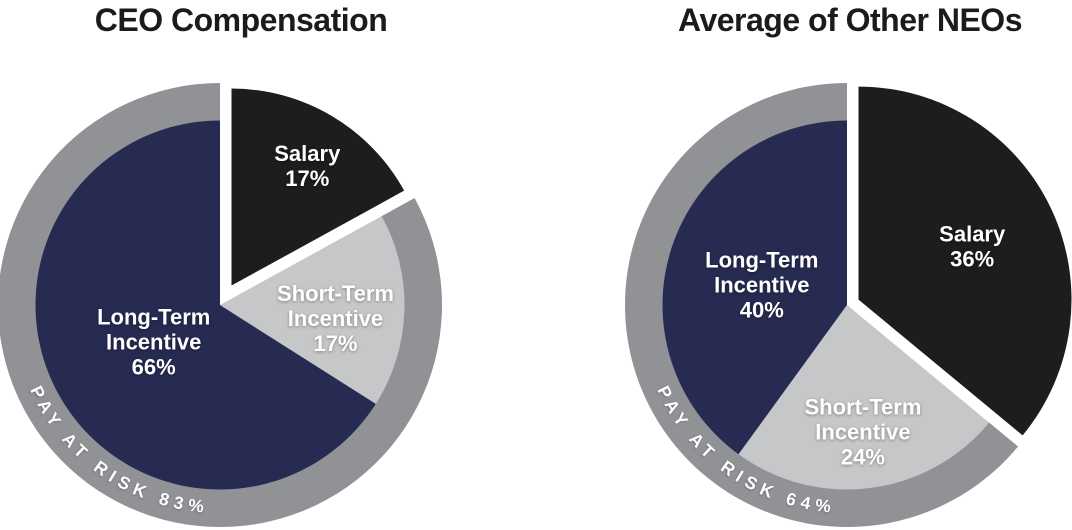  What do you see at coordinates (850, 20) in the screenshot?
I see `chart-title-average-other-neos: Average of Other NEOs` at bounding box center [850, 20].